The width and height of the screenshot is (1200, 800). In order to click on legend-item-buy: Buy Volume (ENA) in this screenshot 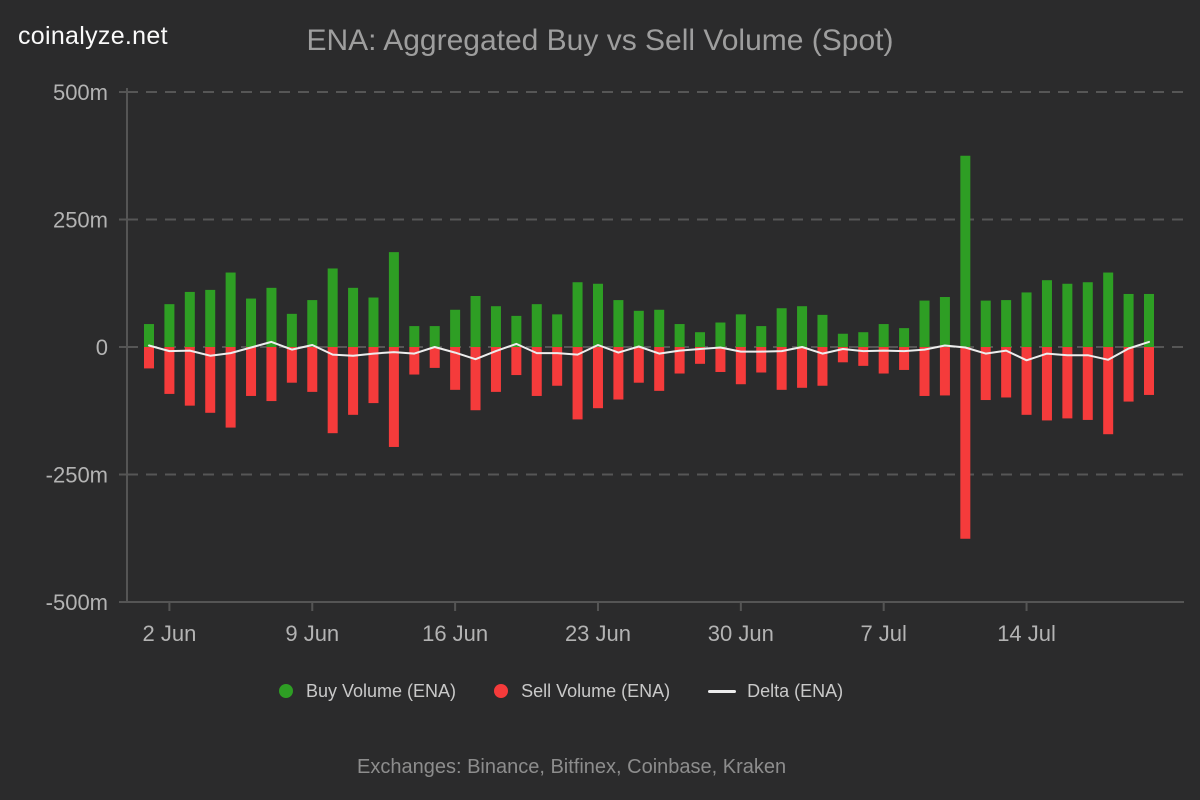, I will do `click(367, 691)`.